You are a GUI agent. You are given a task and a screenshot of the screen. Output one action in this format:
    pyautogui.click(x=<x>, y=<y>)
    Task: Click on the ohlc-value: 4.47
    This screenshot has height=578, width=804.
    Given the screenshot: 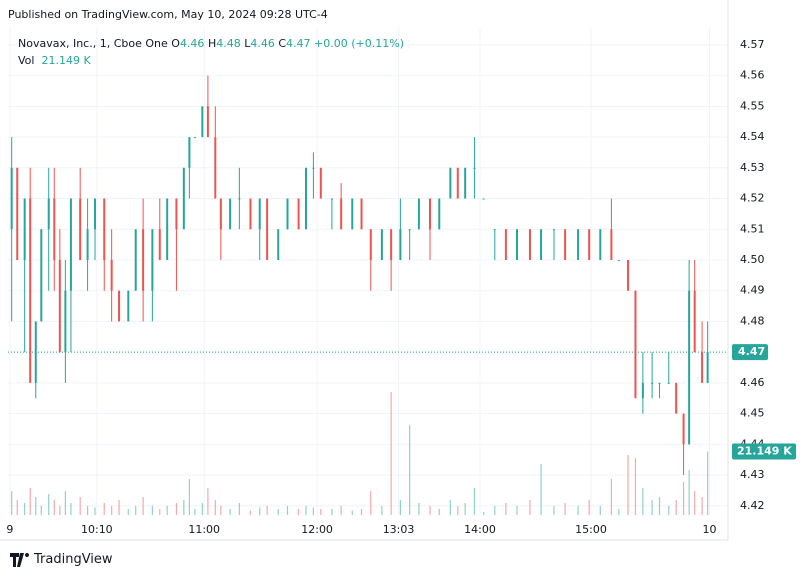 What is the action you would take?
    pyautogui.click(x=298, y=43)
    